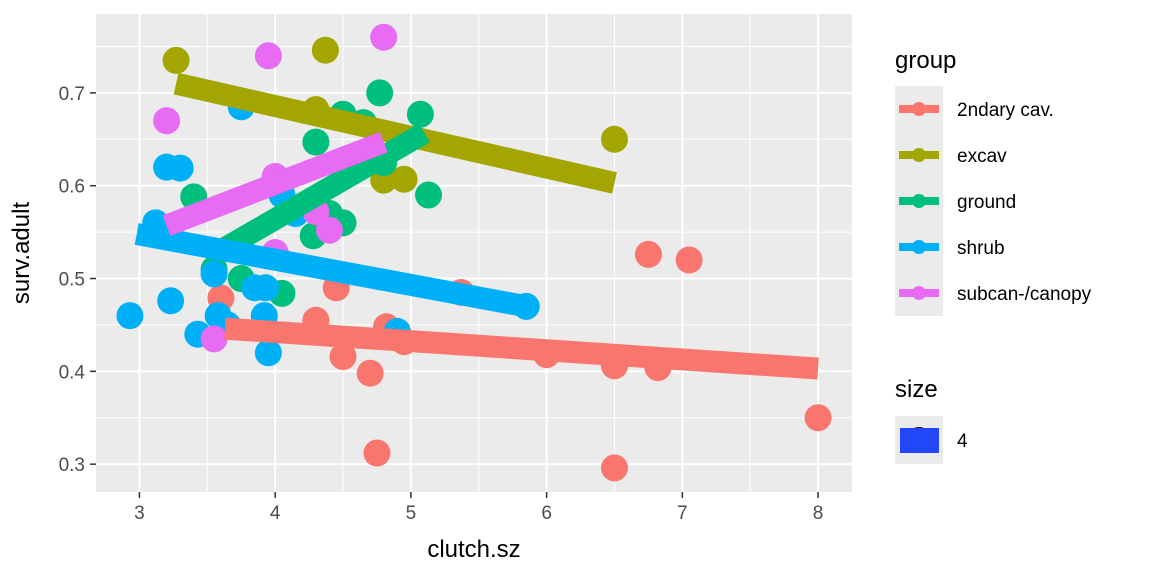 The image size is (1152, 576). Describe the element at coordinates (982, 156) in the screenshot. I see `legend-label: excav` at that location.